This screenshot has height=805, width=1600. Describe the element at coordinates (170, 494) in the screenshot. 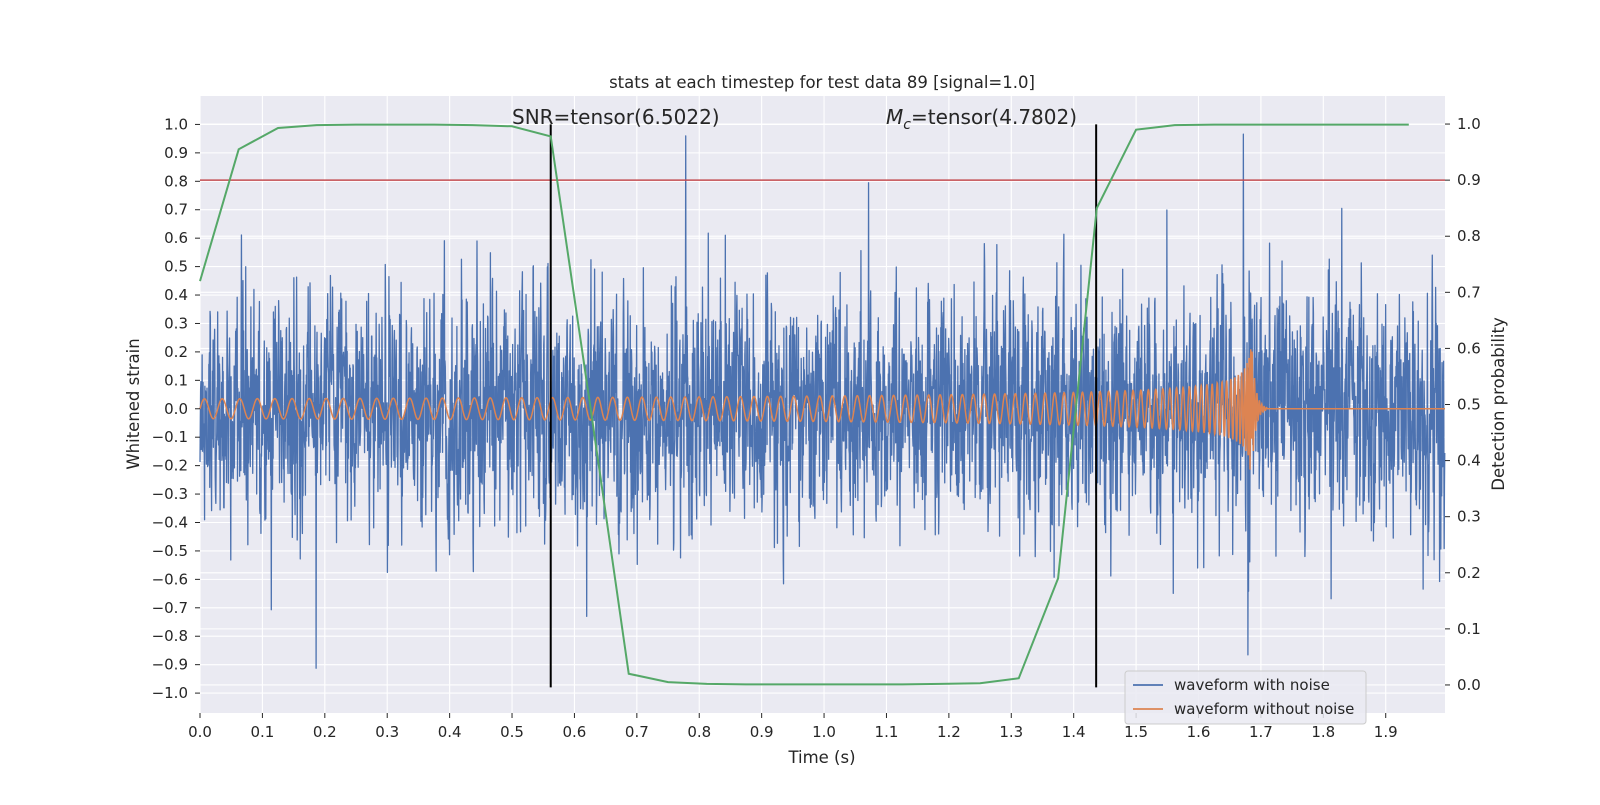

I see `y-tick-label: −0.3` at that location.